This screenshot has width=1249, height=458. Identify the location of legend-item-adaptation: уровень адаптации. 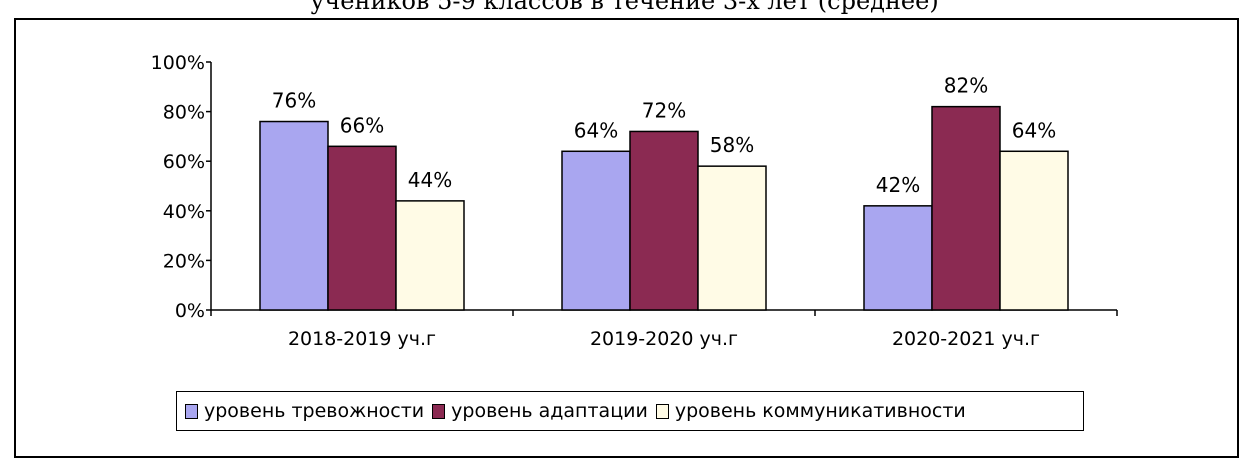
(540, 411).